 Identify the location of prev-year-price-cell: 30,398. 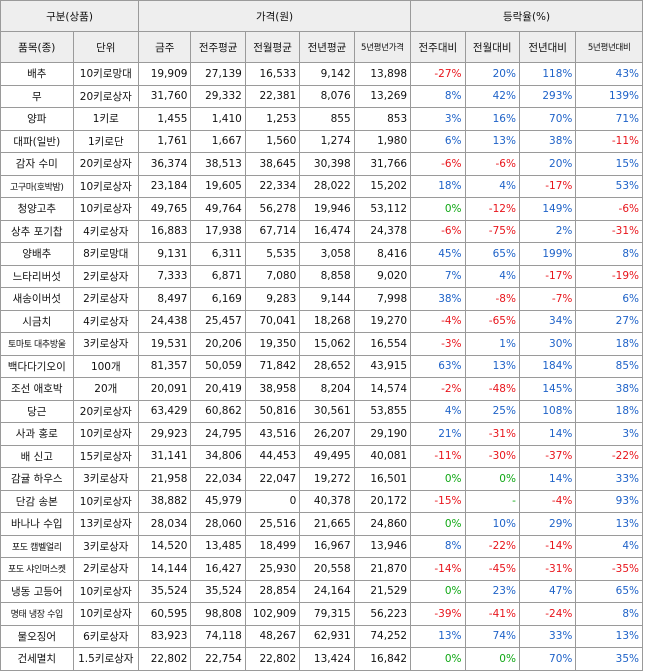
(327, 164).